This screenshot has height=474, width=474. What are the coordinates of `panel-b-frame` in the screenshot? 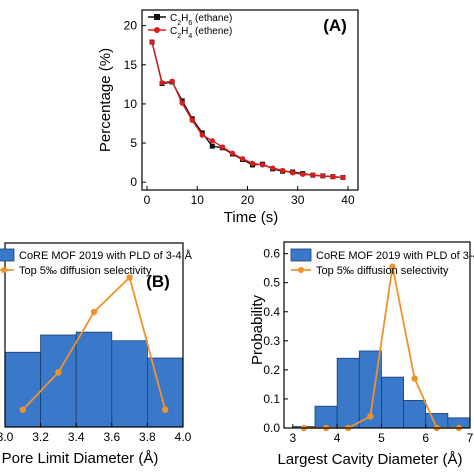 It's located at (94, 335).